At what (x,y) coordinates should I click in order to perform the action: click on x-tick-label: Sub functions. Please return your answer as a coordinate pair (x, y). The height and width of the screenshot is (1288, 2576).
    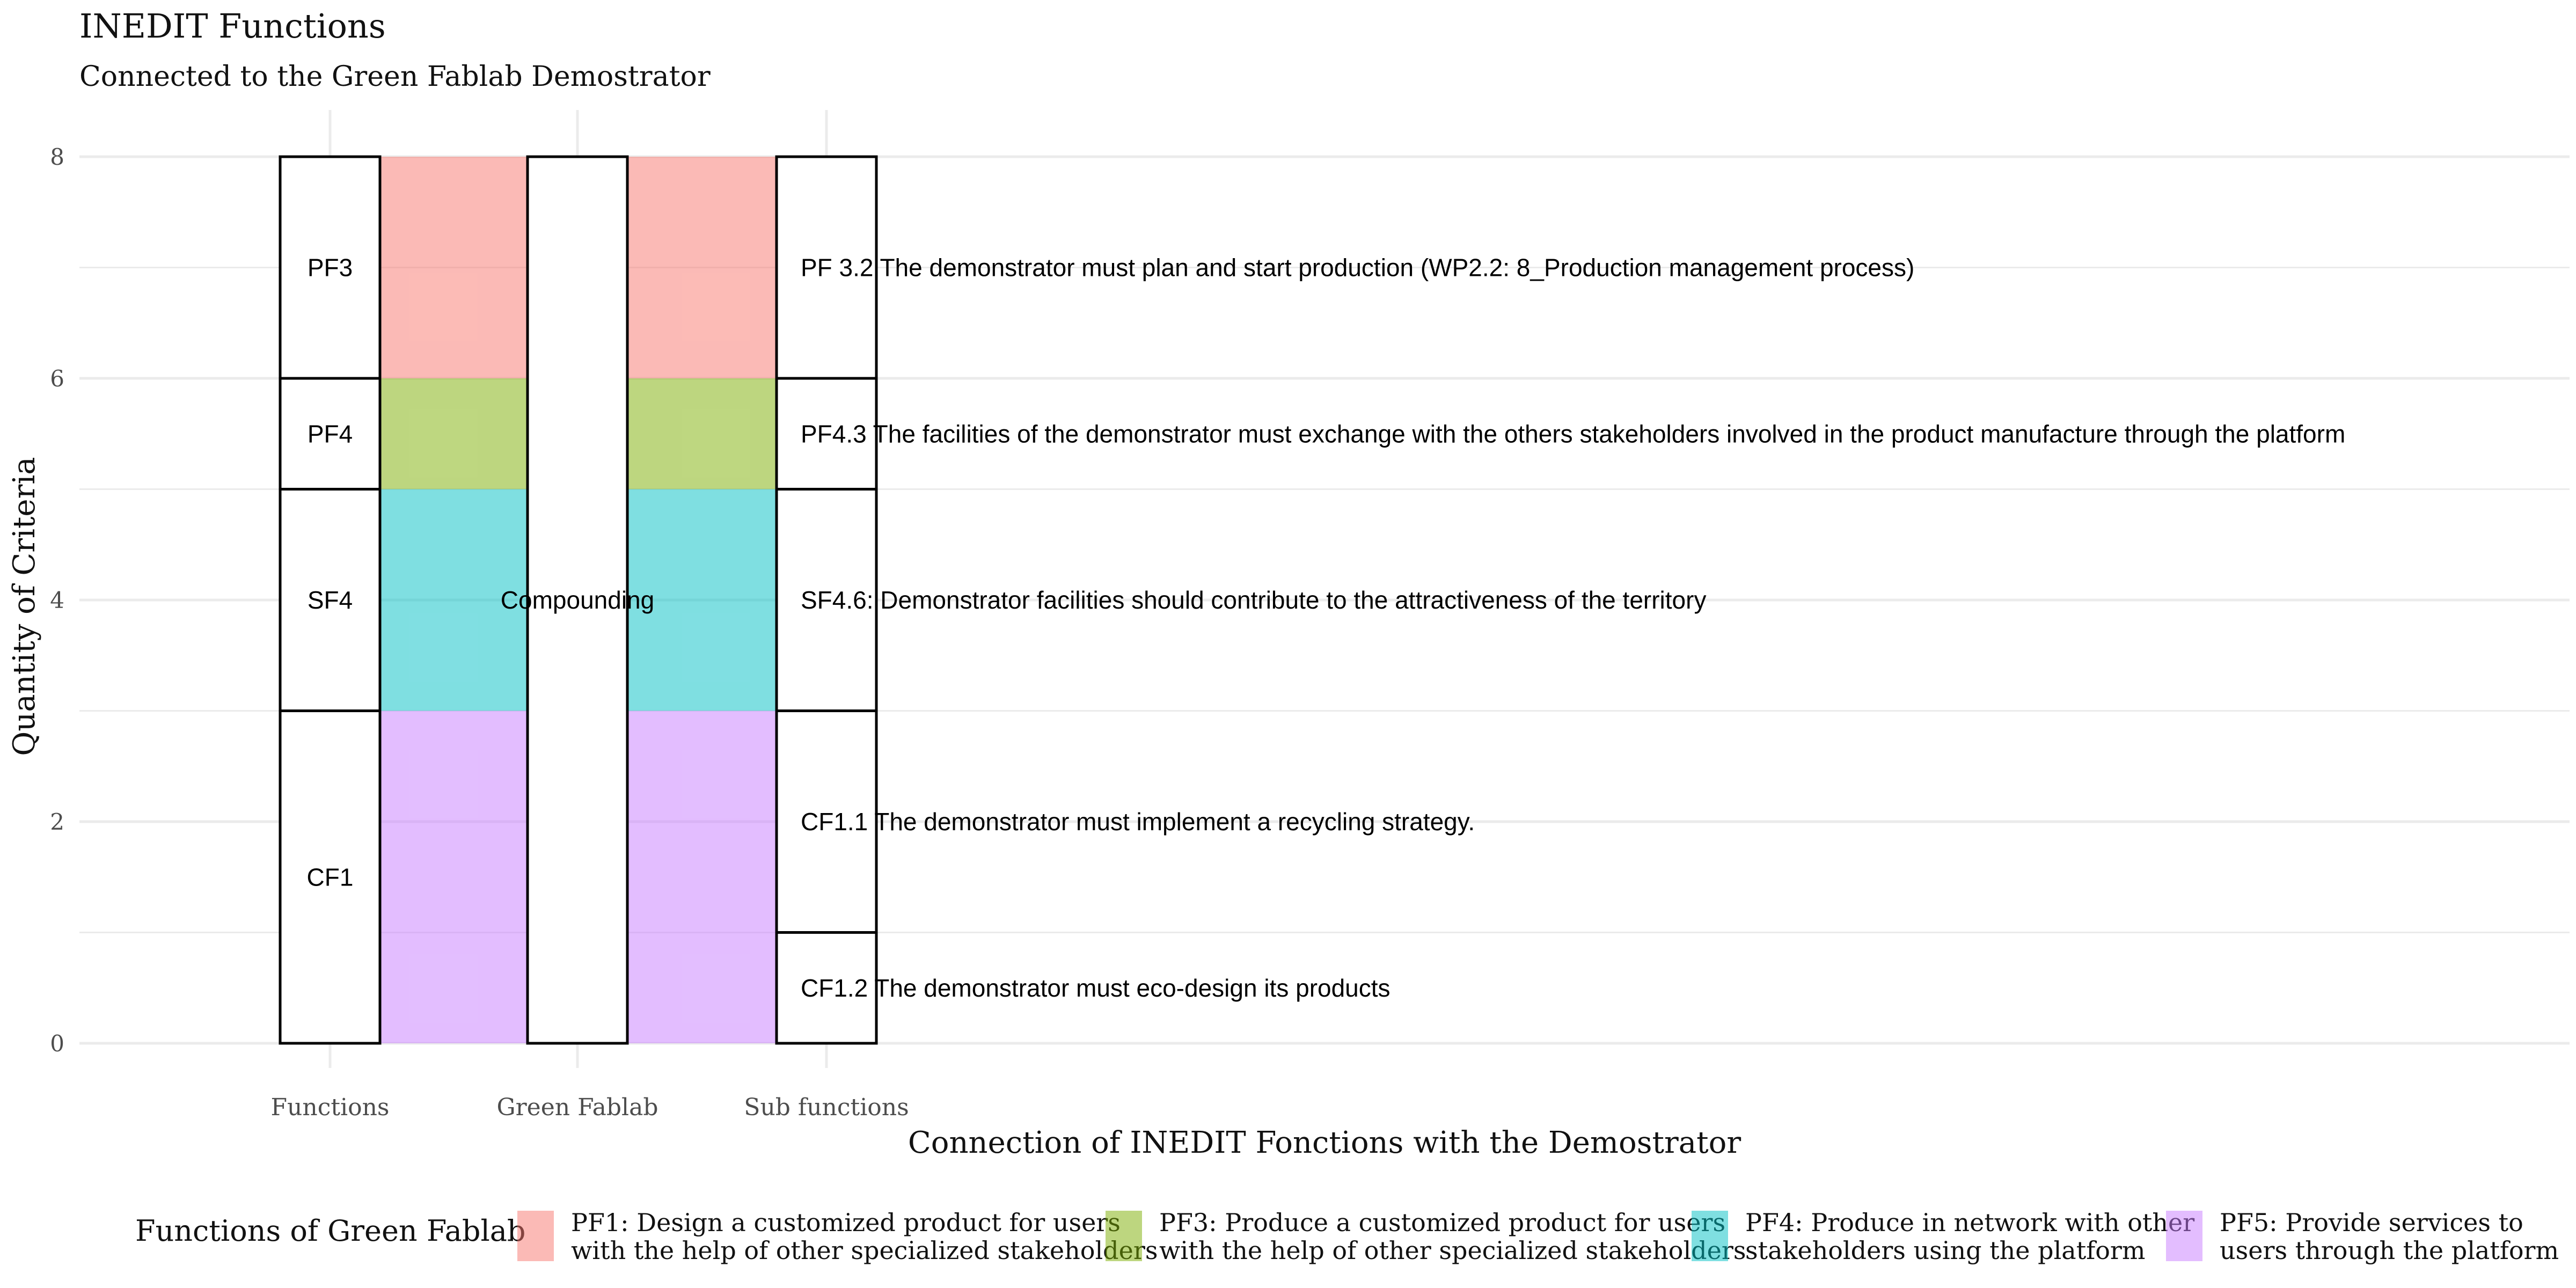
    Looking at the image, I should click on (826, 1107).